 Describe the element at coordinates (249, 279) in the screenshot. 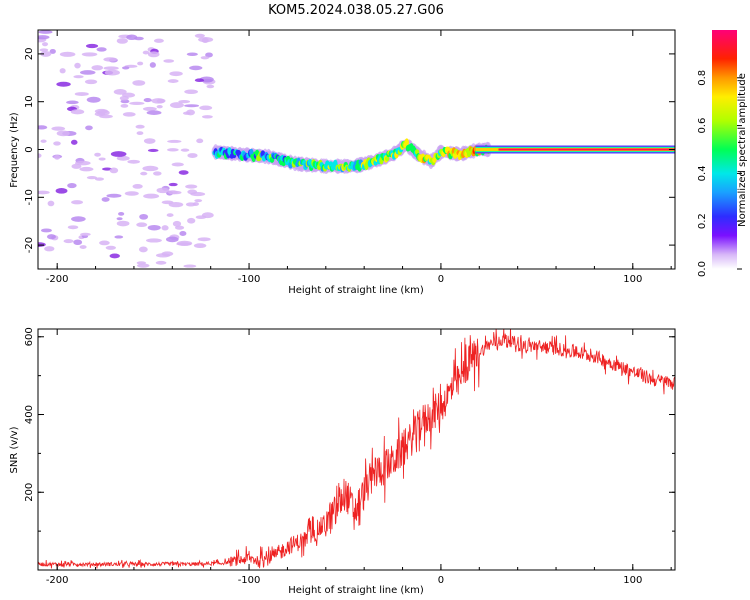

I see `x-tick-label: -100` at that location.